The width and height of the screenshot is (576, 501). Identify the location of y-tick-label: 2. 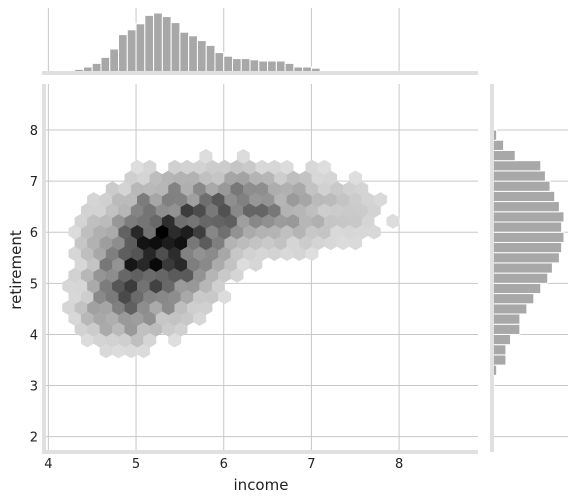
(34, 438).